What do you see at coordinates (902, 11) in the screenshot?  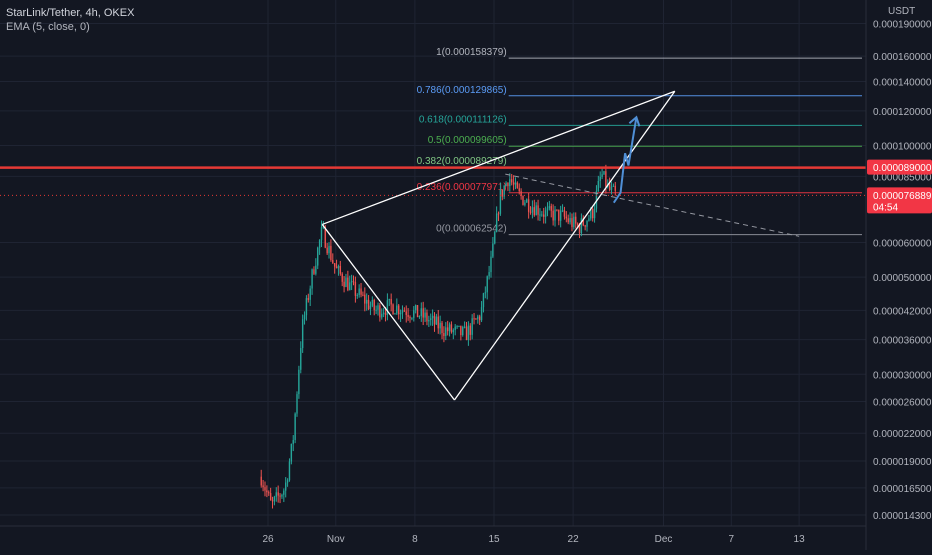 I see `price-unit-label: USDT` at bounding box center [902, 11].